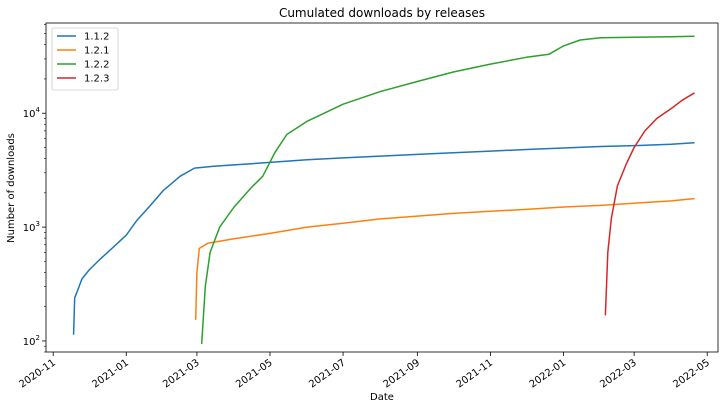 Image resolution: width=728 pixels, height=409 pixels. Describe the element at coordinates (382, 397) in the screenshot. I see `x-axis-label: Date` at that location.